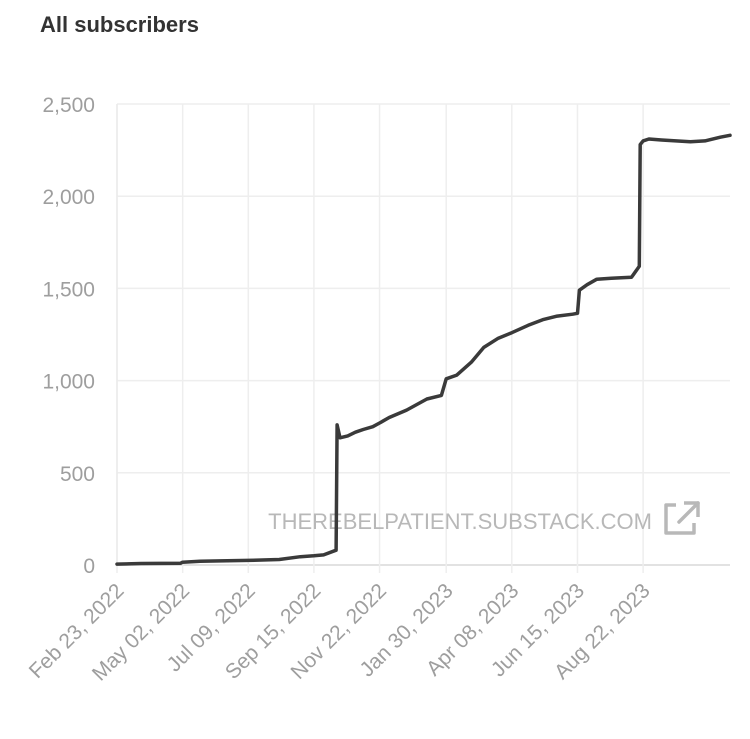 Image resolution: width=750 pixels, height=739 pixels. I want to click on watermark: THEREBELPATIENT.SUBSTACK.COM, so click(484, 518).